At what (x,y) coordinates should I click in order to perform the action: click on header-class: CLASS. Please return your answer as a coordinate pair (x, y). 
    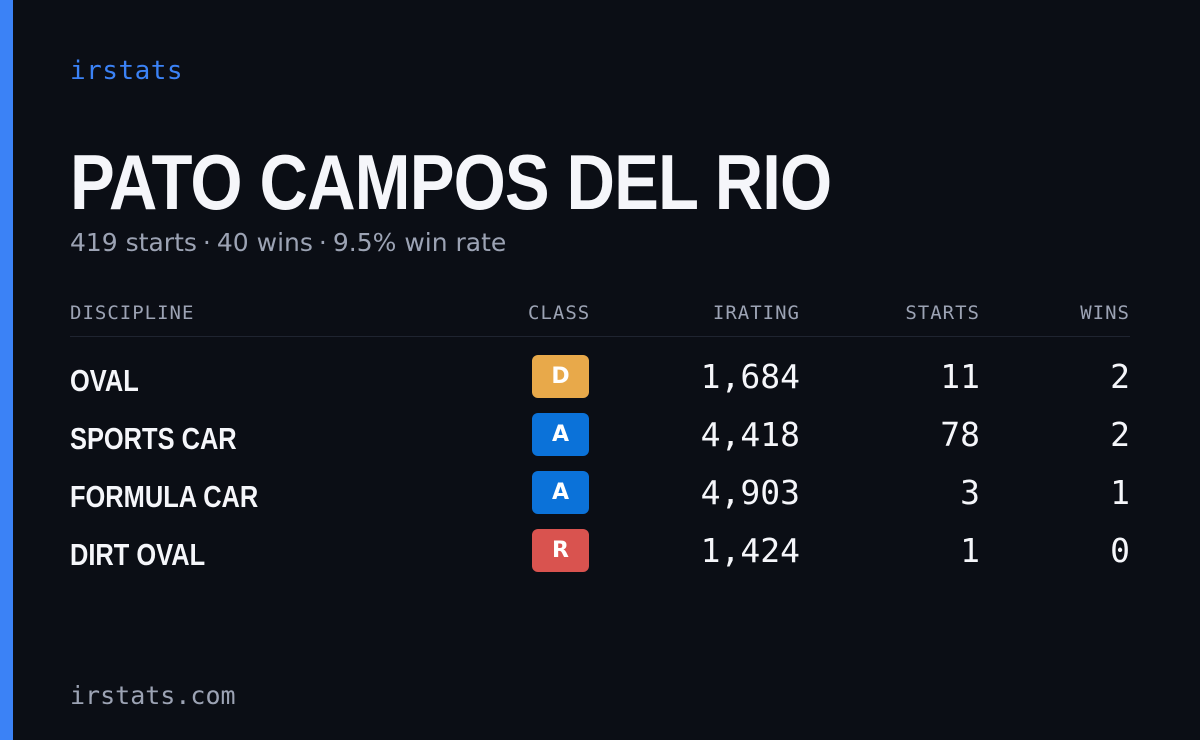
    Looking at the image, I should click on (559, 313).